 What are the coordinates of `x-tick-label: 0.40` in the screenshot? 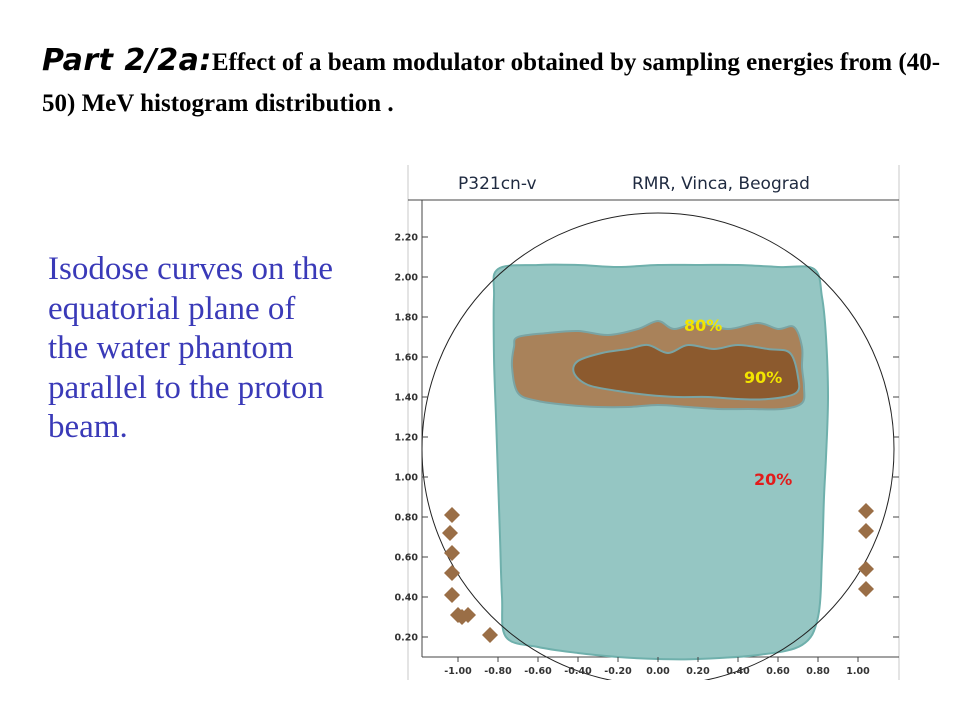 It's located at (738, 671).